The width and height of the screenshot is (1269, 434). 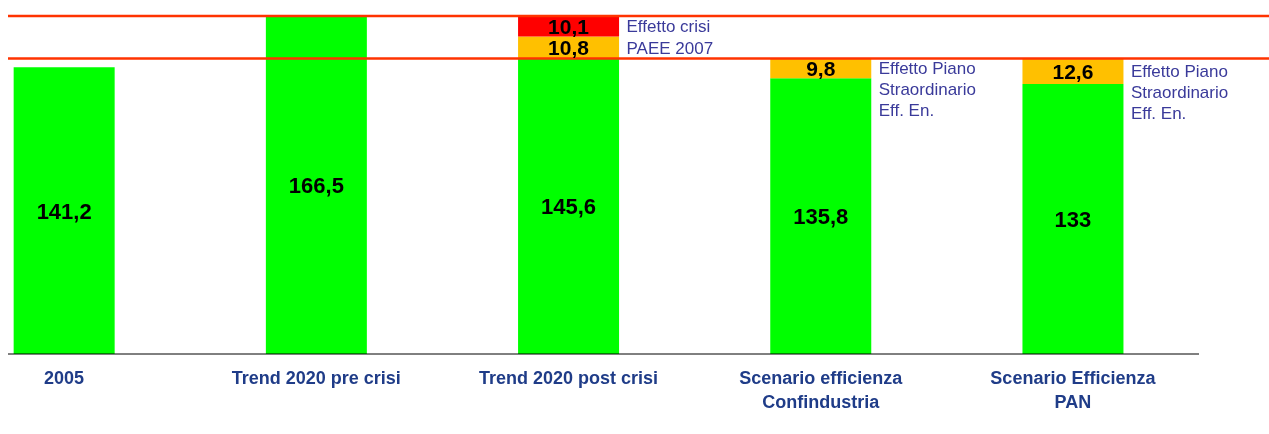 I want to click on data-label: 166,5, so click(x=316, y=185).